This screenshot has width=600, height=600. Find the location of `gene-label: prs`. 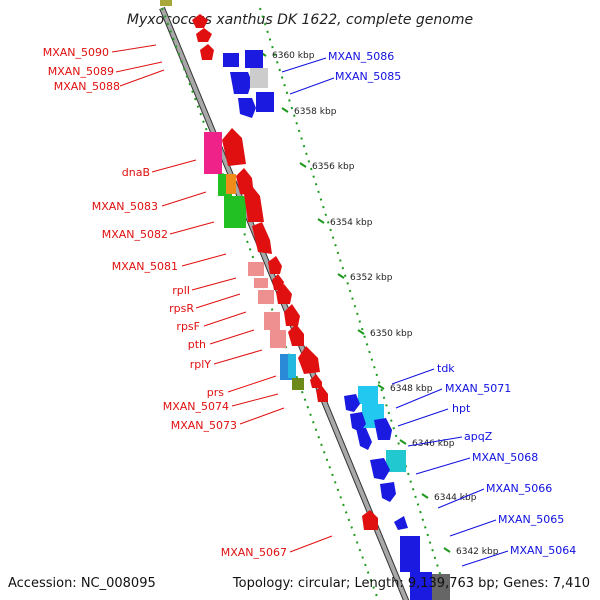

gene-label: prs is located at coordinates (216, 392).